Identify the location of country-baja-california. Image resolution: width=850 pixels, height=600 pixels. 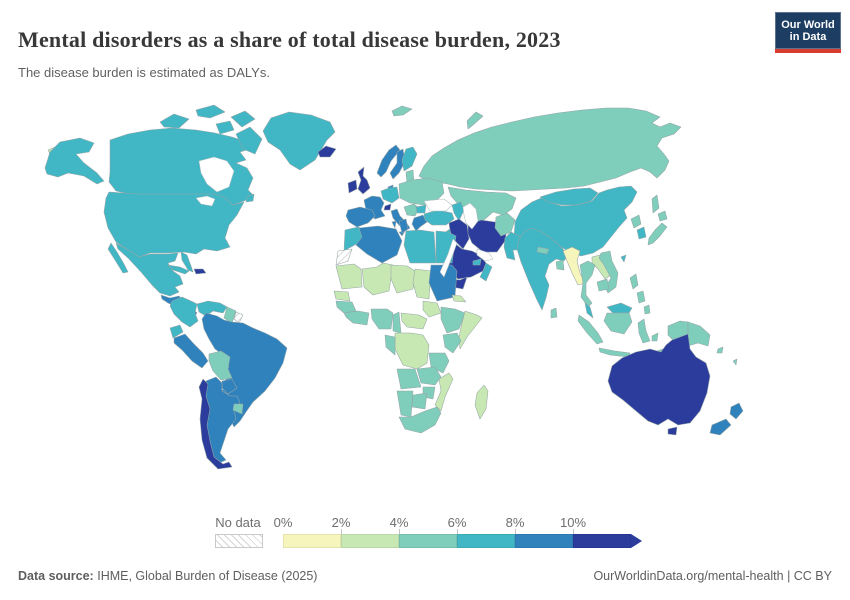
(118, 258).